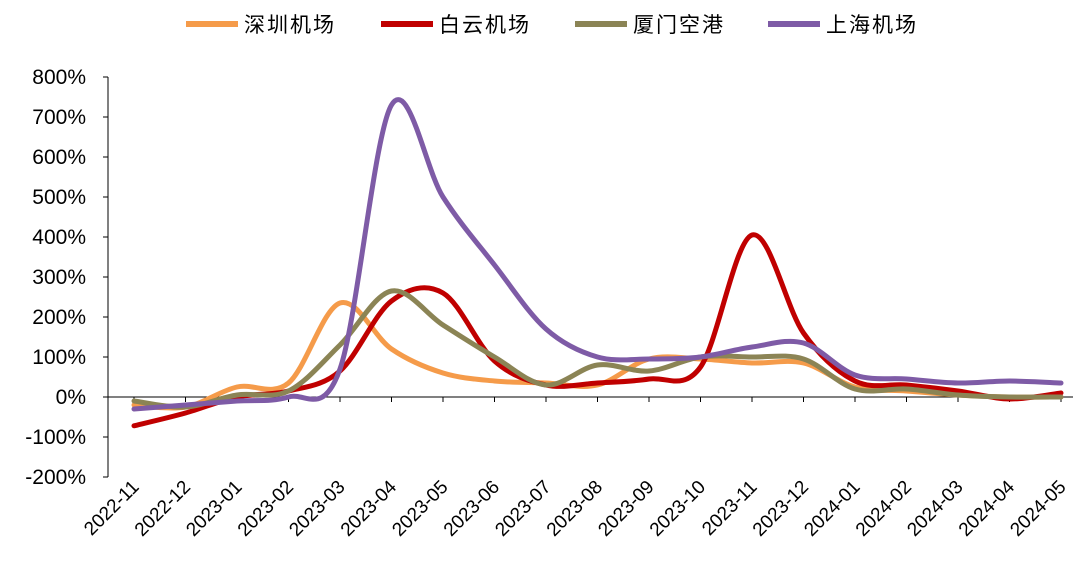 Image resolution: width=1078 pixels, height=579 pixels. I want to click on y-tick-label: -100%, so click(55, 437).